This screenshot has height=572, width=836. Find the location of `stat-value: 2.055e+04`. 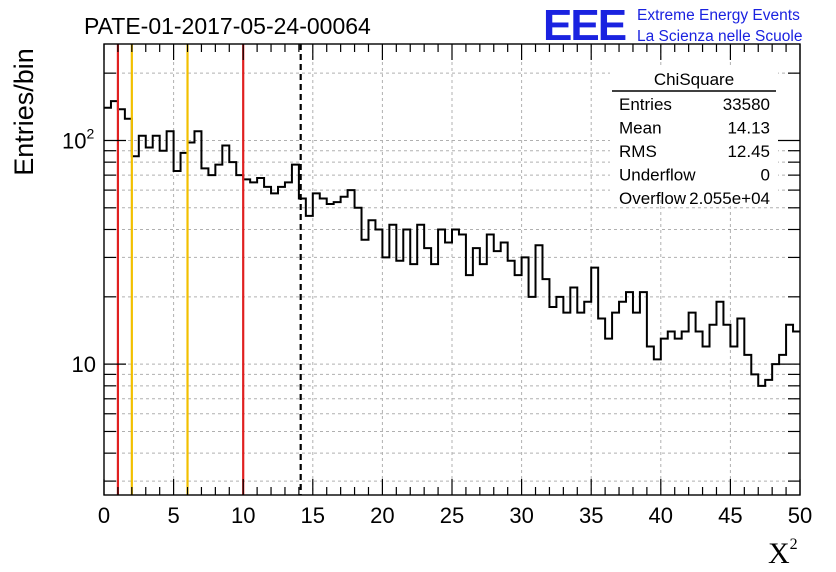

stat-value: 2.055e+04 is located at coordinates (729, 198).